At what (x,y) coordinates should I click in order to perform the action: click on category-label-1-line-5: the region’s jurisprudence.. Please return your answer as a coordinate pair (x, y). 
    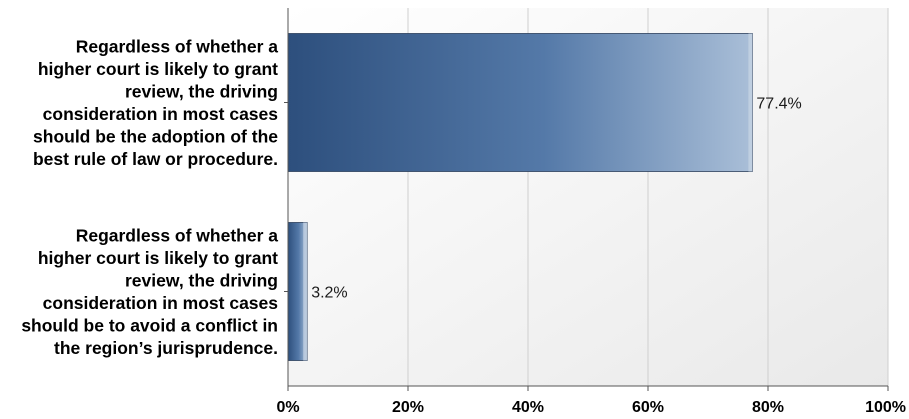
    Looking at the image, I should click on (166, 348).